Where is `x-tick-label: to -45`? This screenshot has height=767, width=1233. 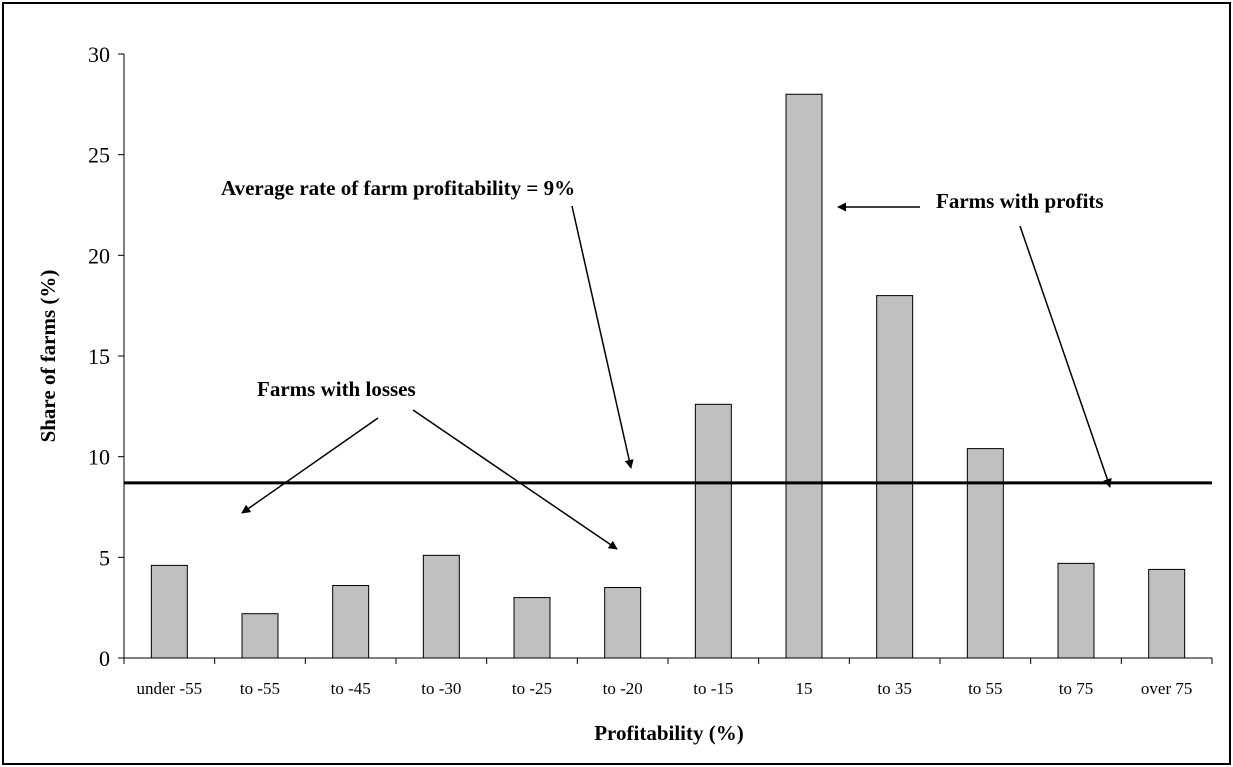
x-tick-label: to -45 is located at coordinates (351, 688).